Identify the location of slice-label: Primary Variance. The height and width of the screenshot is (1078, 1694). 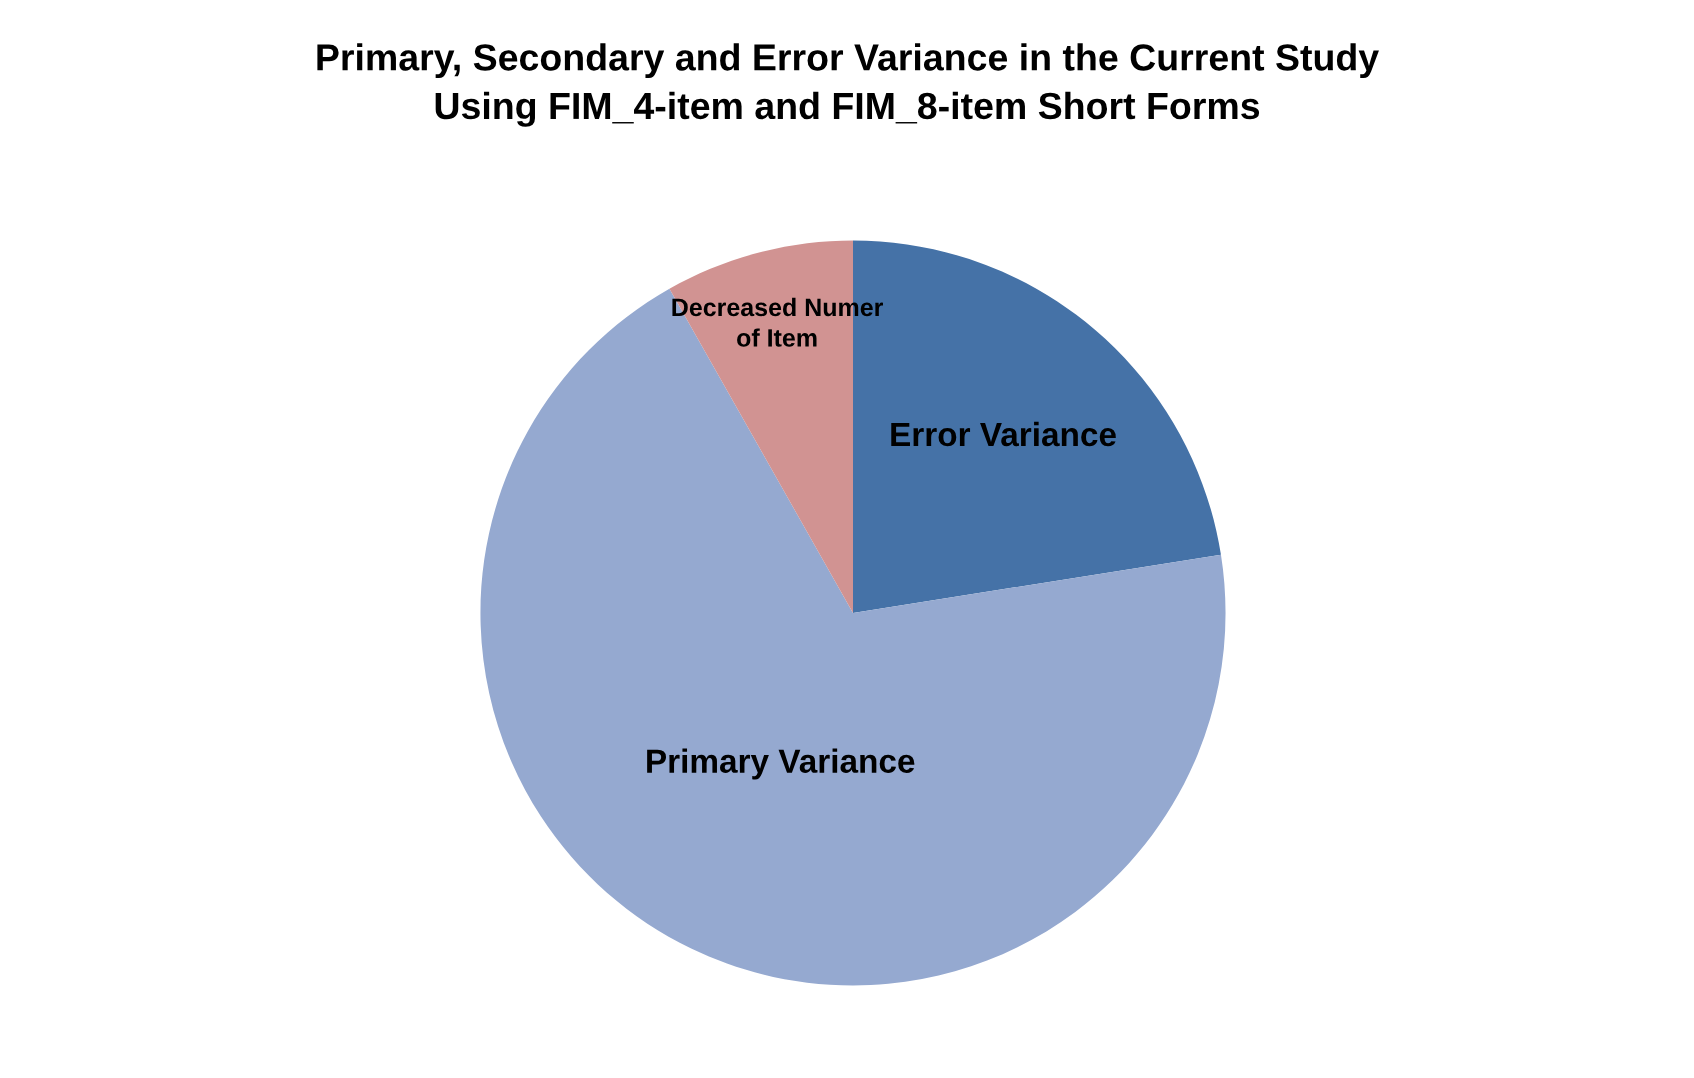
(781, 764).